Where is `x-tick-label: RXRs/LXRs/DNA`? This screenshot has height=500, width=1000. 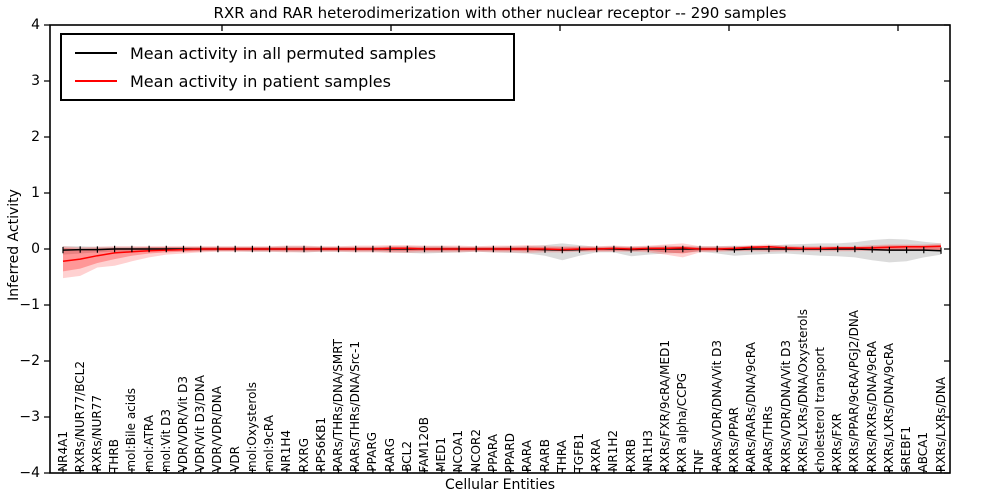
x-tick-label: RXRs/LXRs/DNA is located at coordinates (940, 424).